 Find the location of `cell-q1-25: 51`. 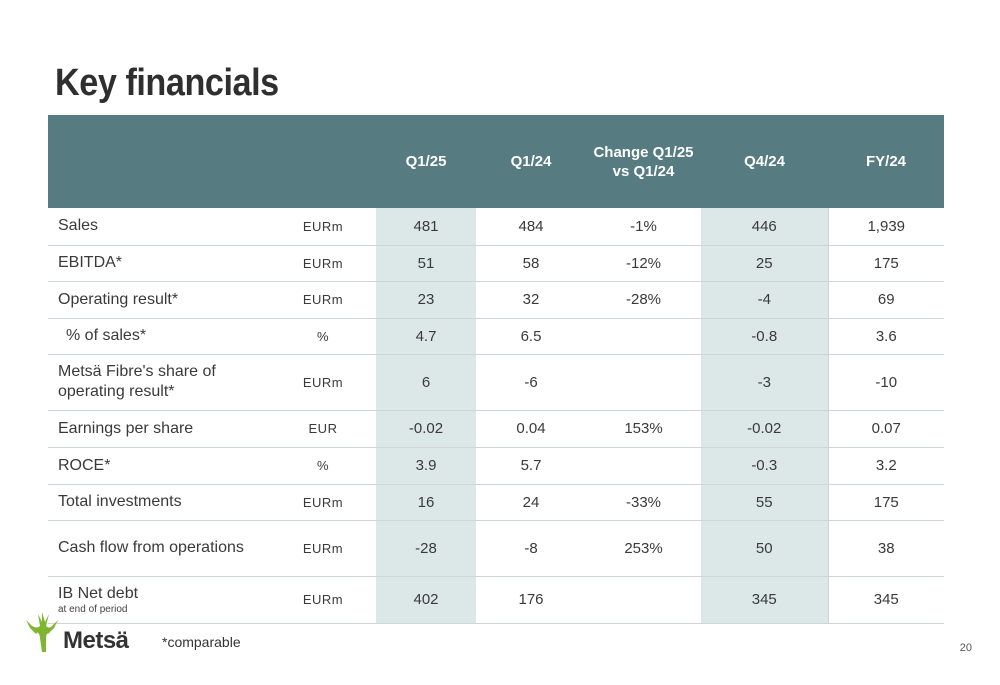

cell-q1-25: 51 is located at coordinates (426, 263).